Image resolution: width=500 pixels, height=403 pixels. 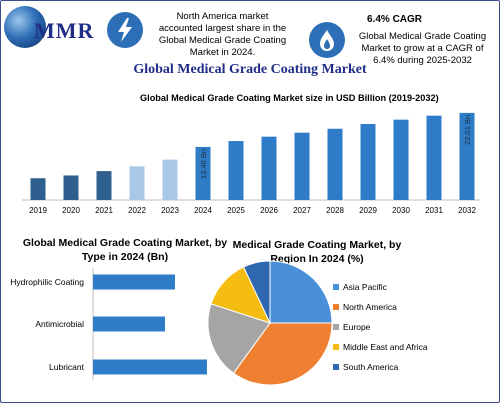 I want to click on info-line: North America market, so click(x=222, y=16).